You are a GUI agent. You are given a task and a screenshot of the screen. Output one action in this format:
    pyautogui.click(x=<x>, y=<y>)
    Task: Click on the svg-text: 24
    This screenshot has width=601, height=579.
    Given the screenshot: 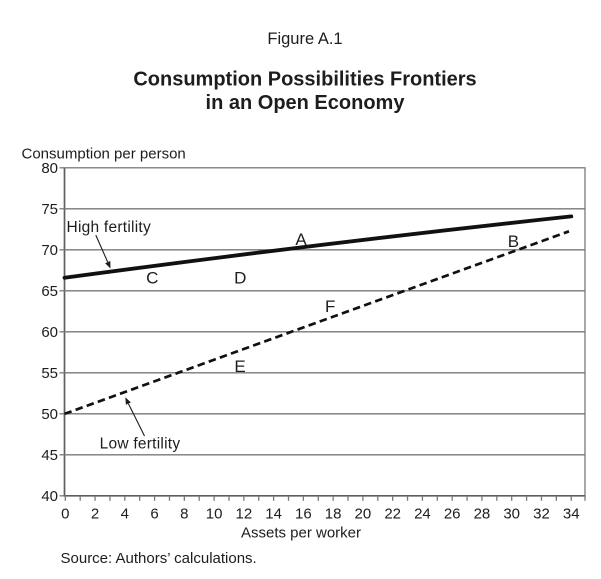 What is the action you would take?
    pyautogui.click(x=422, y=513)
    